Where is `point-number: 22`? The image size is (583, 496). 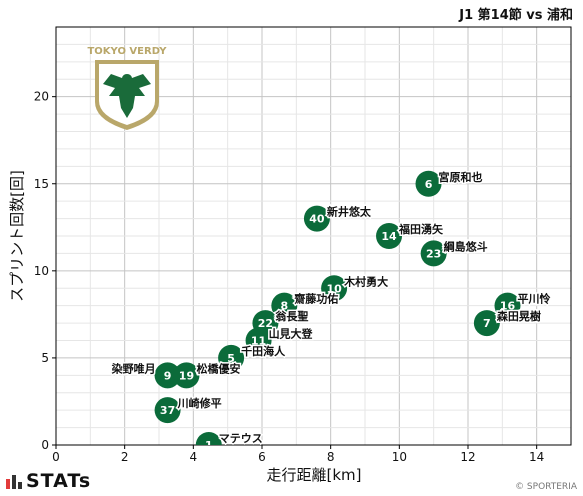
point-number: 22 is located at coordinates (265, 323).